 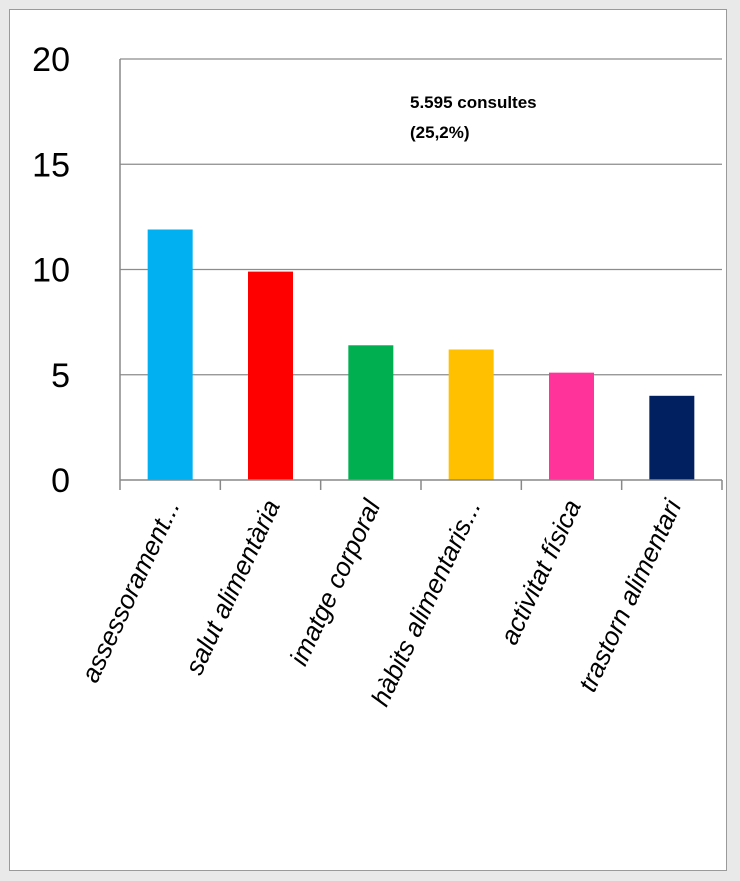 I want to click on category-label-2: imatge corporal, so click(x=334, y=582).